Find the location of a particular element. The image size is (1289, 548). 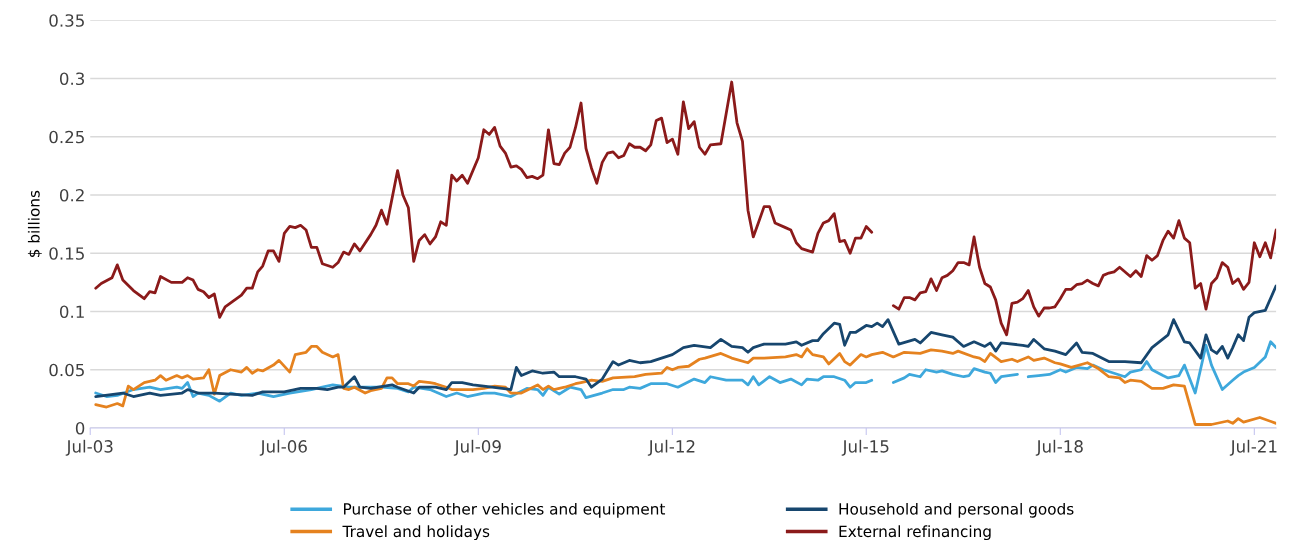

y-tick-label: 0.05 is located at coordinates (66, 370).